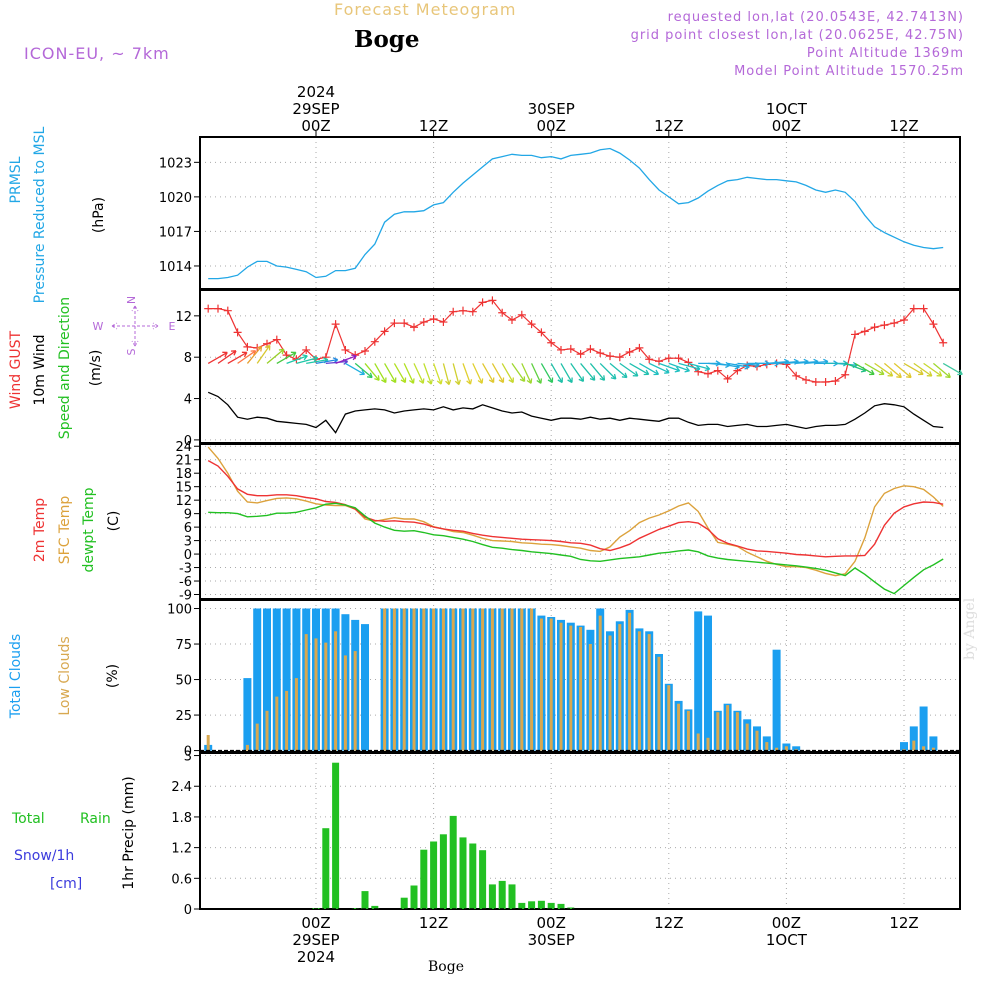 Image resolution: width=1000 pixels, height=1000 pixels. What do you see at coordinates (114, 521) in the screenshot?
I see `temp-unit-label: (C)` at bounding box center [114, 521].